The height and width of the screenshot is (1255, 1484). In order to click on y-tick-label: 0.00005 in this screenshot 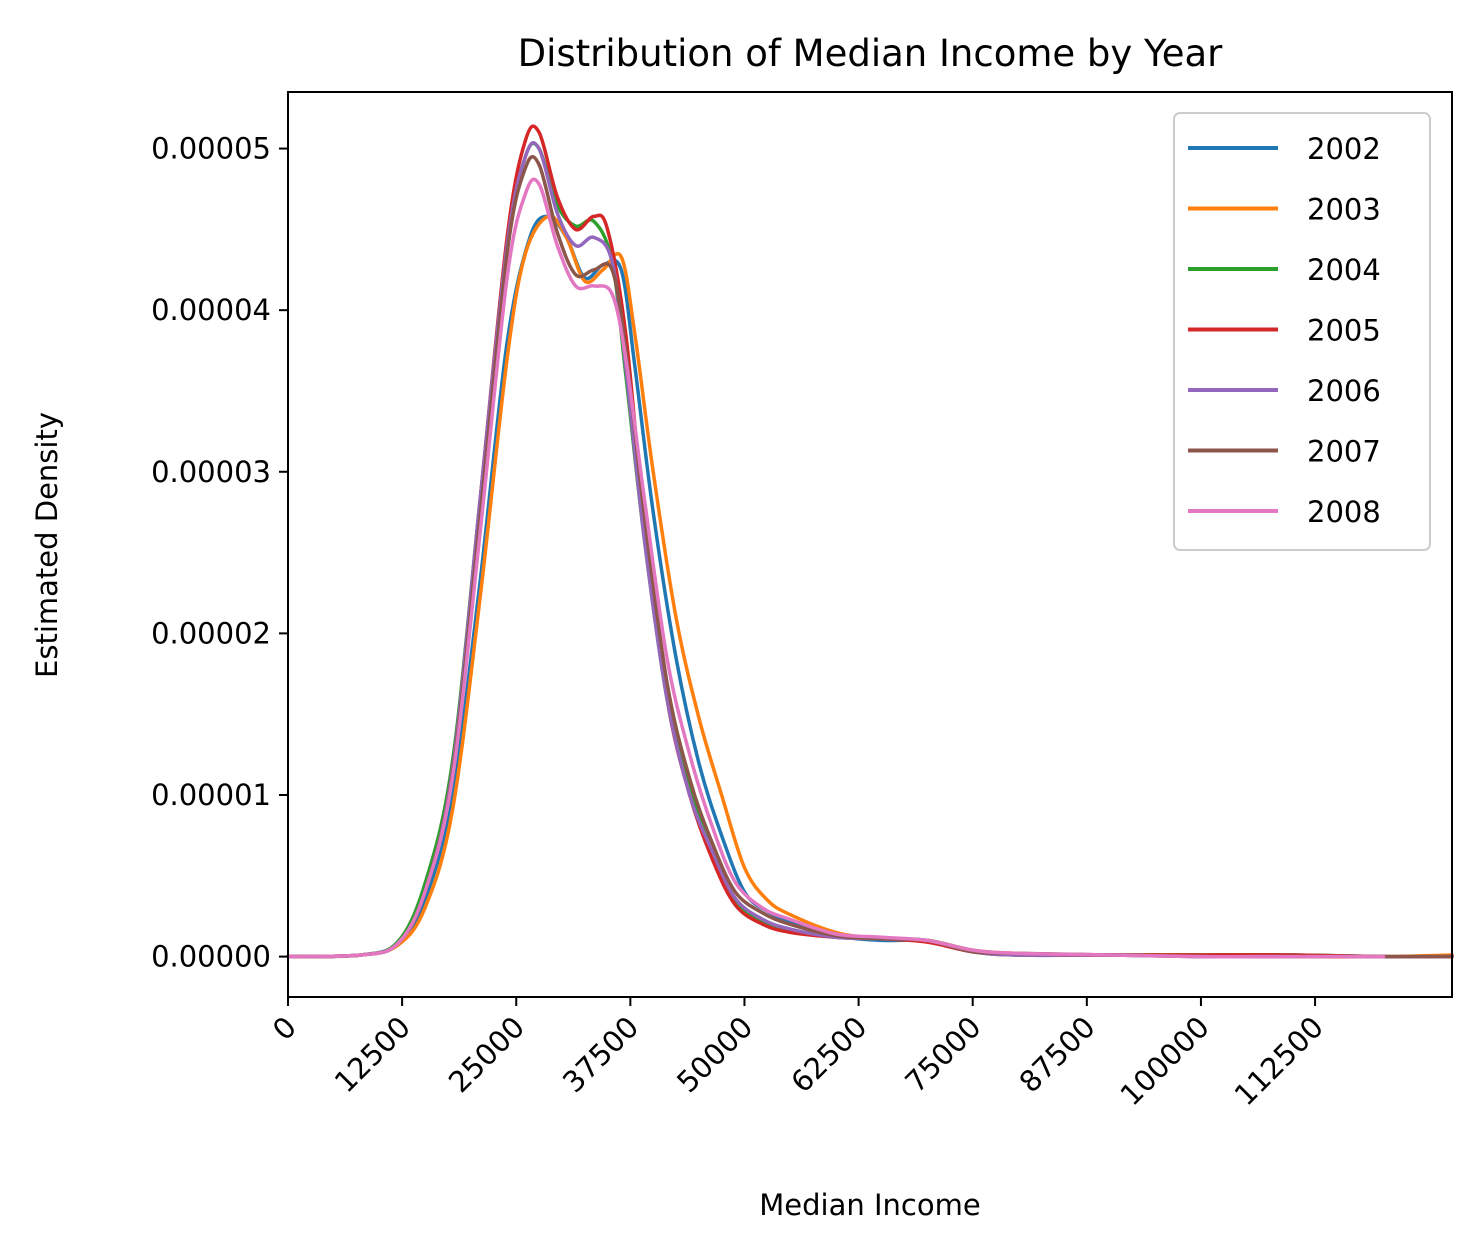, I will do `click(211, 149)`.